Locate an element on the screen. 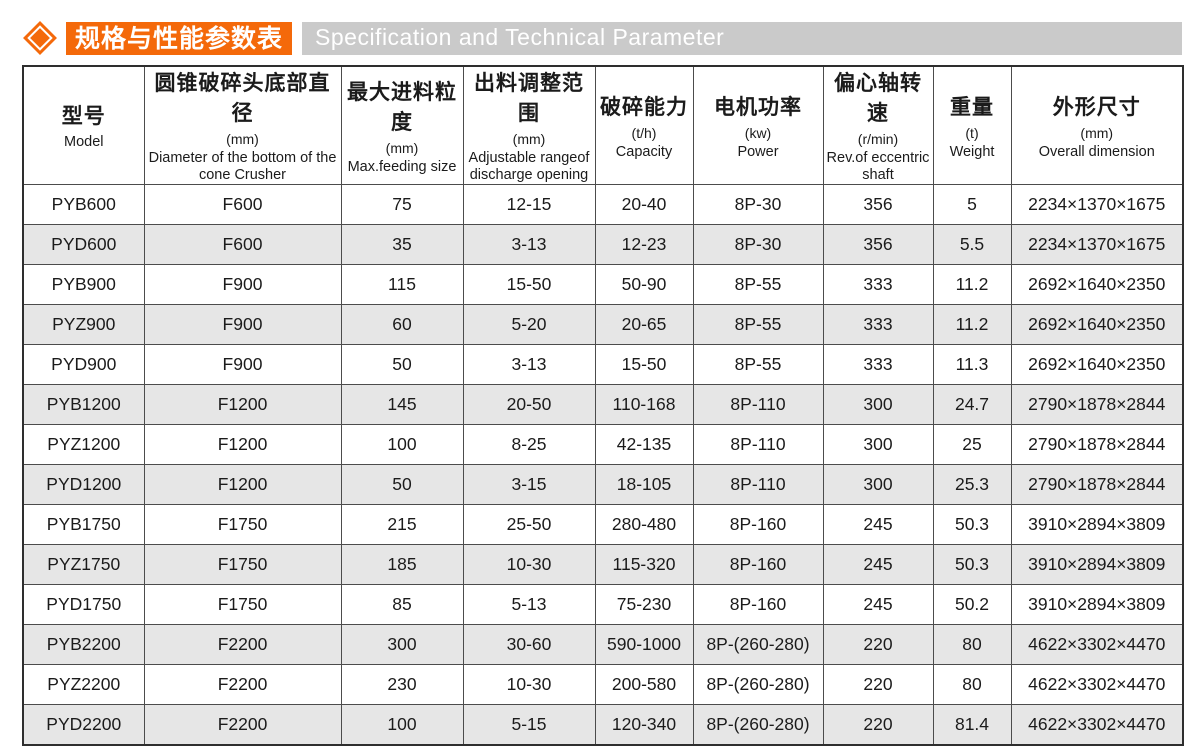 This screenshot has height=756, width=1200. diamond-icon-core is located at coordinates (40, 38).